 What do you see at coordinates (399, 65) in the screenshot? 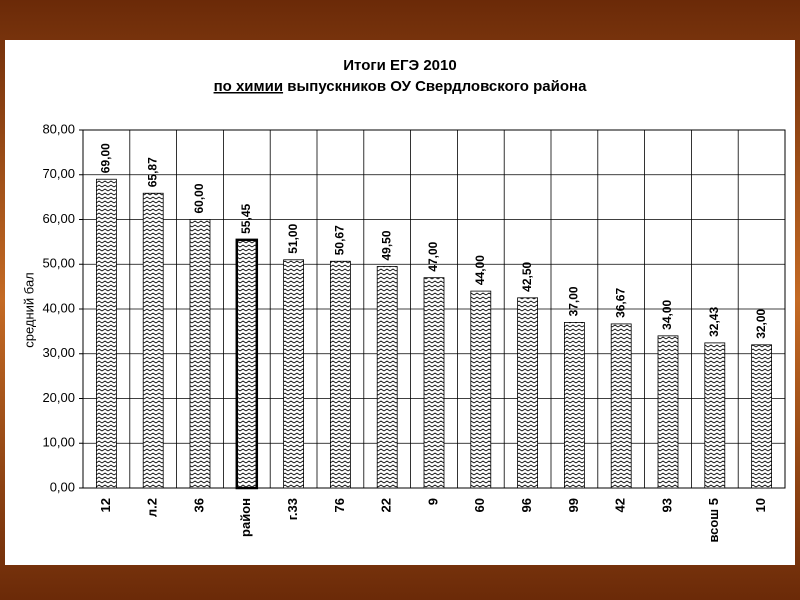
I see `chart-title: Итоги ЕГЭ 2010` at bounding box center [399, 65].